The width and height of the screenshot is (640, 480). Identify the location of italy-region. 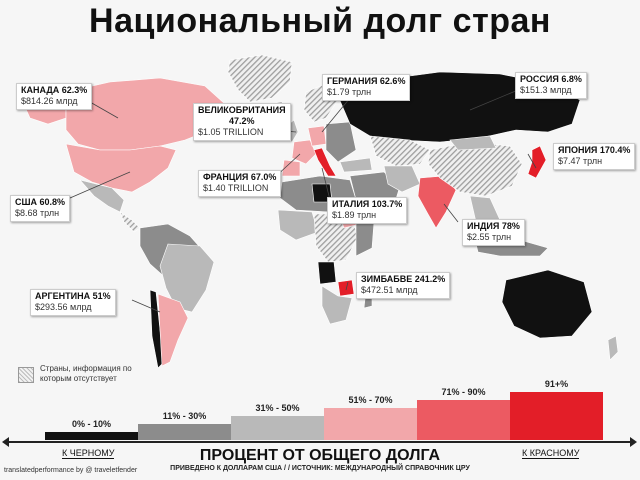
(325, 162).